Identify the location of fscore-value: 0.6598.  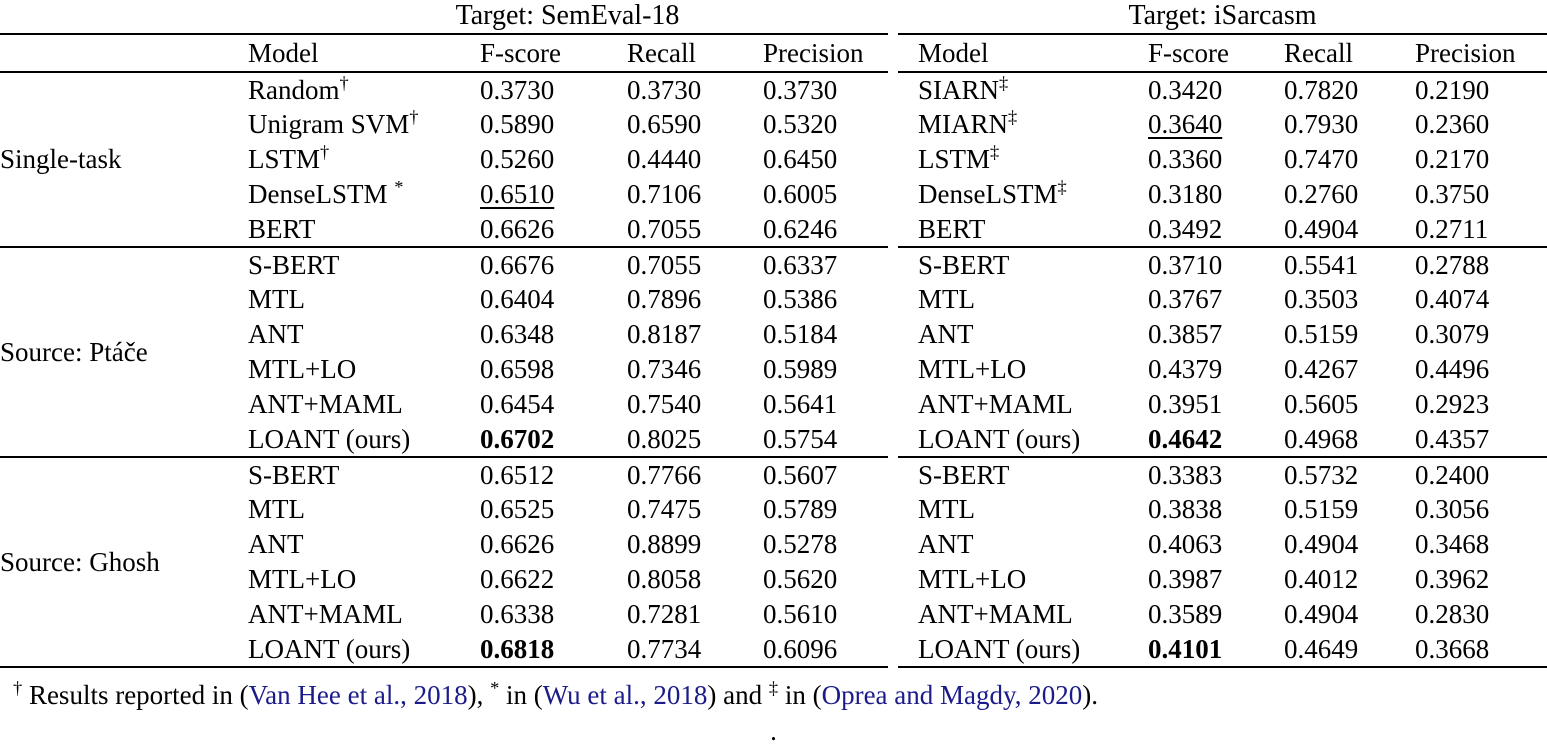
(553, 369).